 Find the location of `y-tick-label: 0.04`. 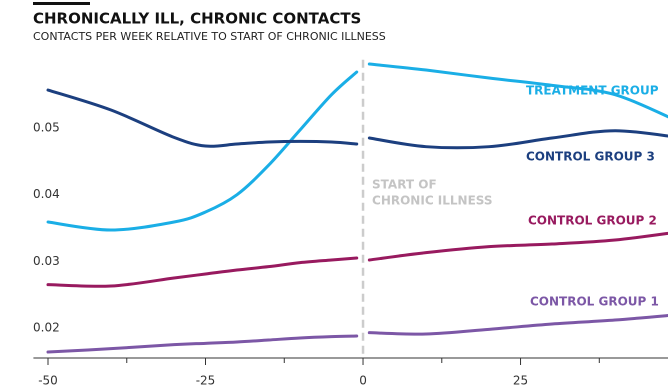

y-tick-label: 0.04 is located at coordinates (46, 194).